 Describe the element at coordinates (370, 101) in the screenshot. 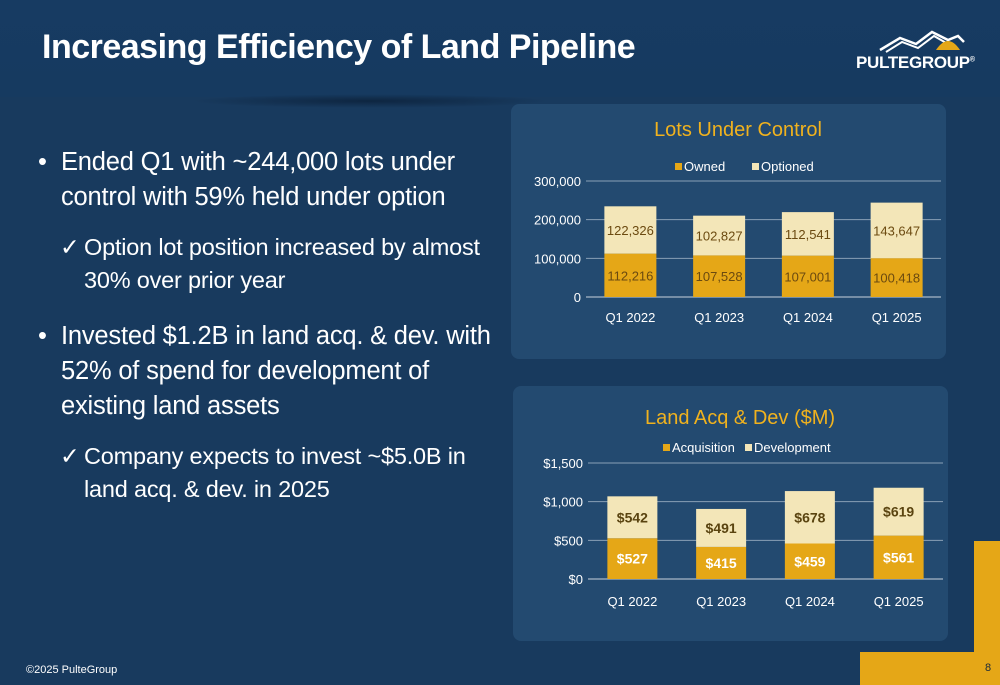

I see `header-shadow` at that location.